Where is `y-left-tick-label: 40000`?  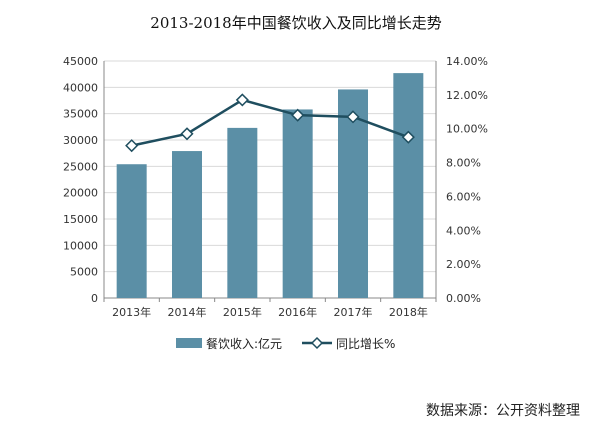 y-left-tick-label: 40000 is located at coordinates (80, 87).